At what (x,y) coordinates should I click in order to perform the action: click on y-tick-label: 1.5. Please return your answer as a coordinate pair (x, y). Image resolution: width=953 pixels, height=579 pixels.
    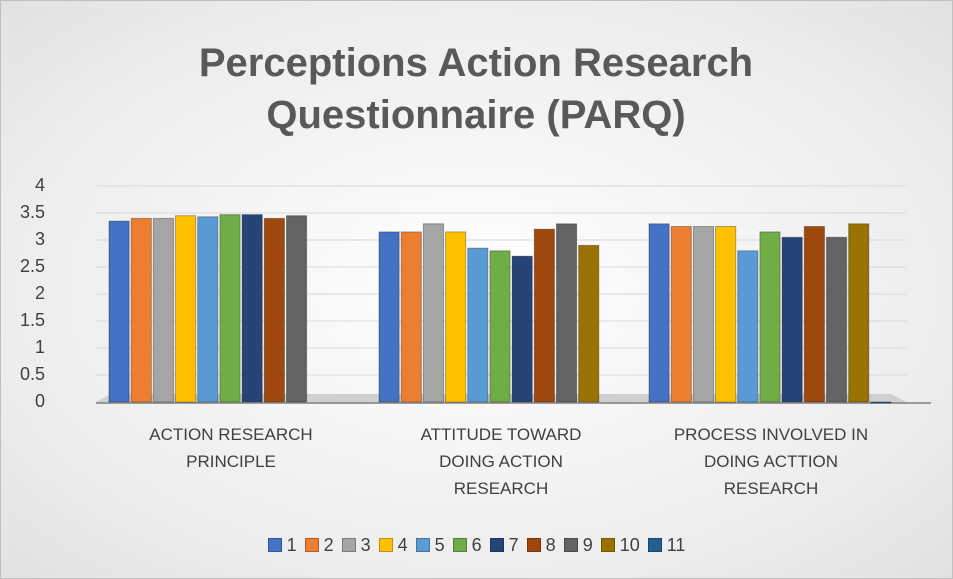
    Looking at the image, I should click on (32, 320).